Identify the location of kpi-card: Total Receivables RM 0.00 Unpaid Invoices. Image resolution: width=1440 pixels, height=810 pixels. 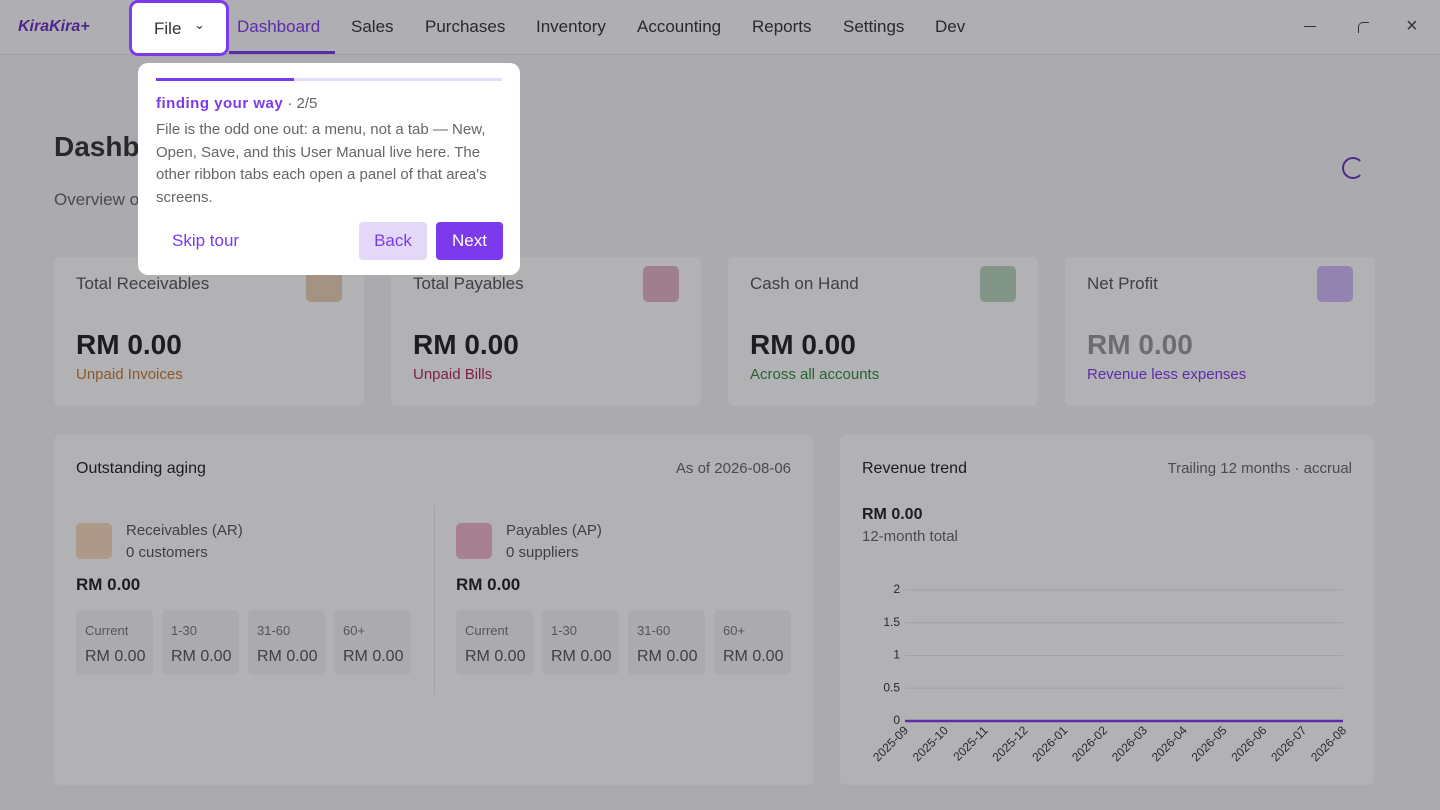
(209, 331).